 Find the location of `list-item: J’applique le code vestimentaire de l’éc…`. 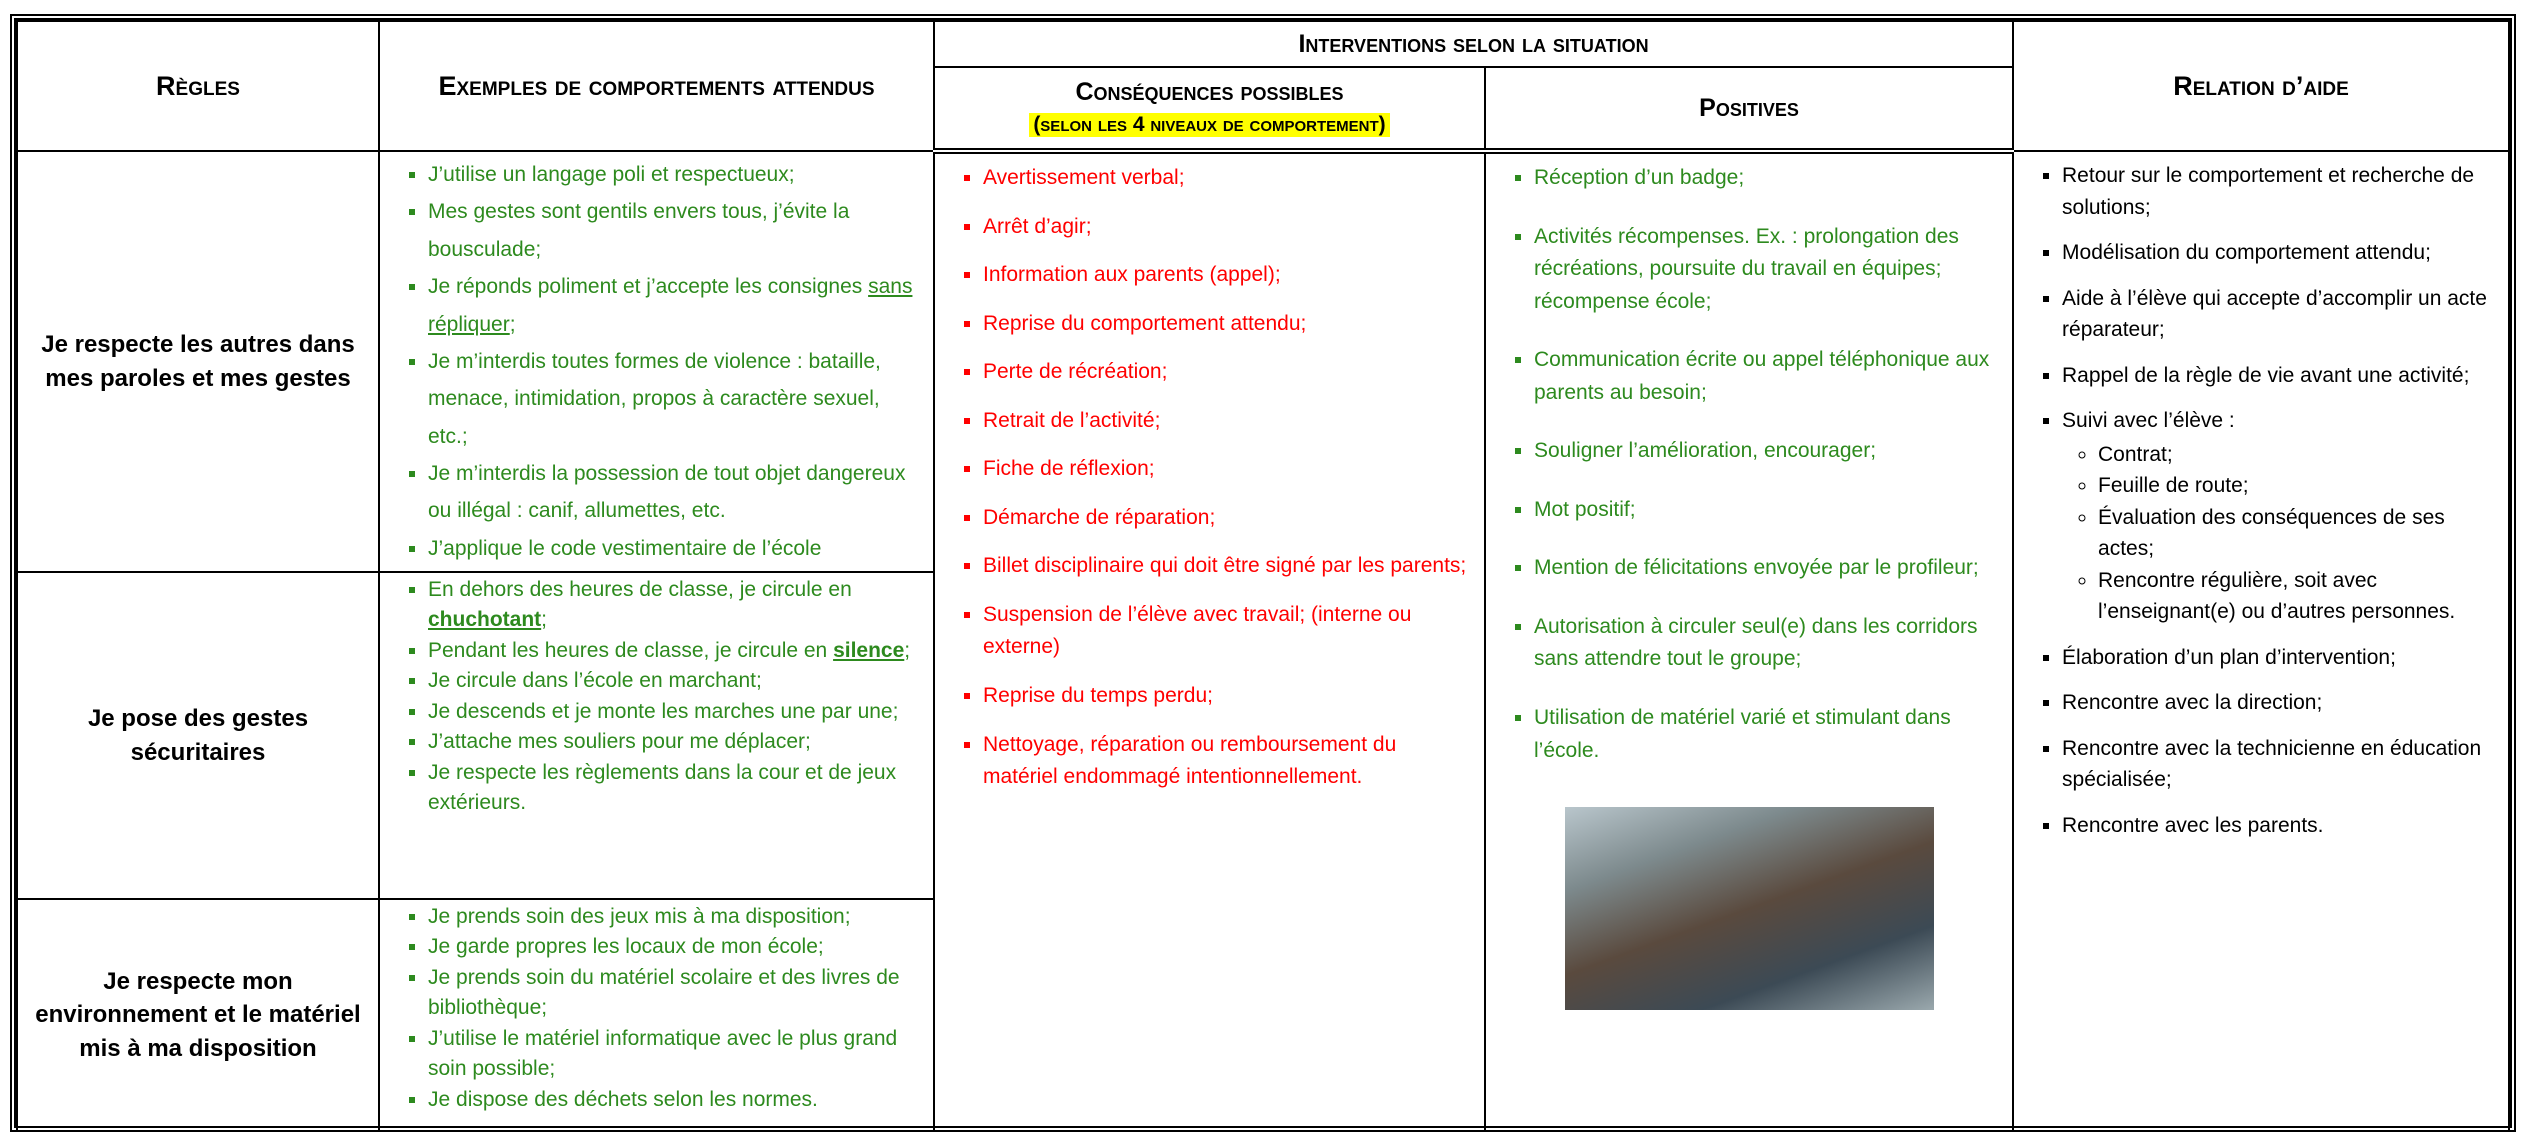

list-item: J’applique le code vestimentaire de l’éc… is located at coordinates (674, 548).